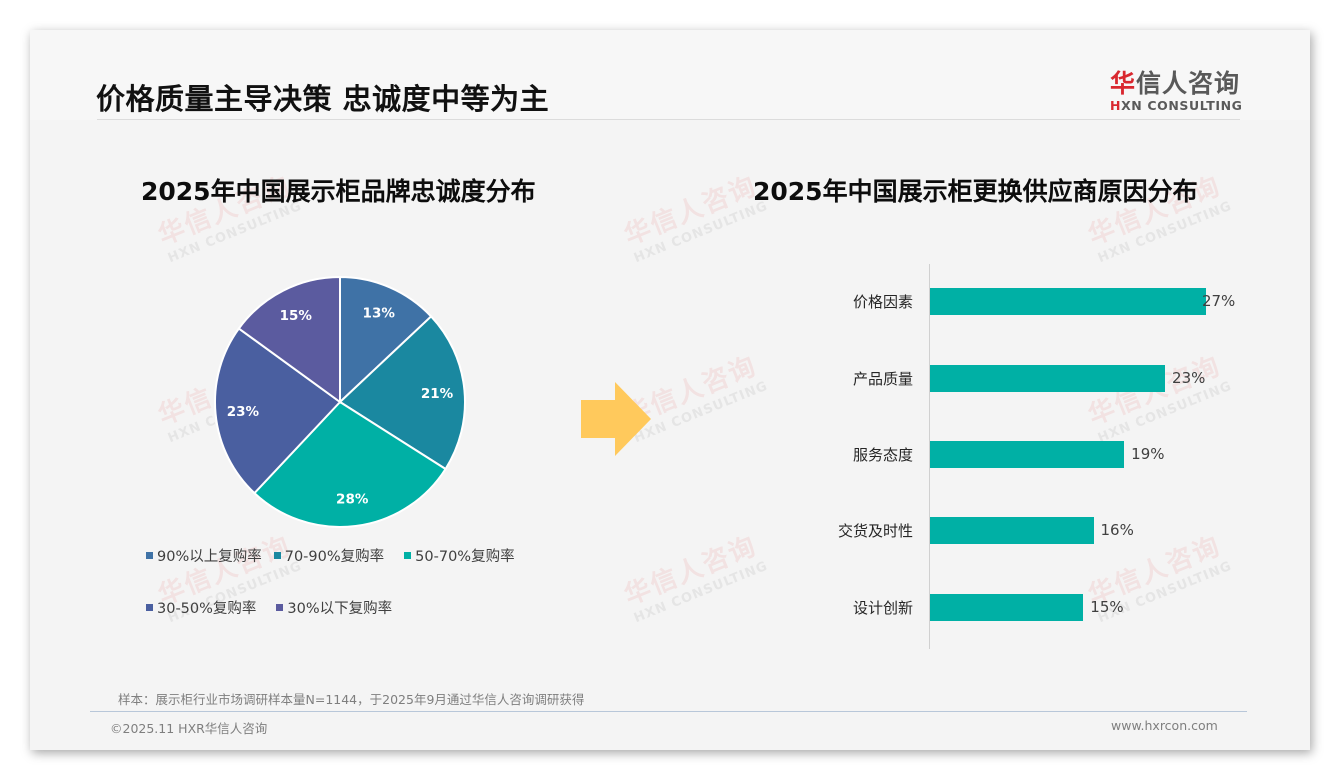  I want to click on bar-value-label: 23%, so click(1189, 378).